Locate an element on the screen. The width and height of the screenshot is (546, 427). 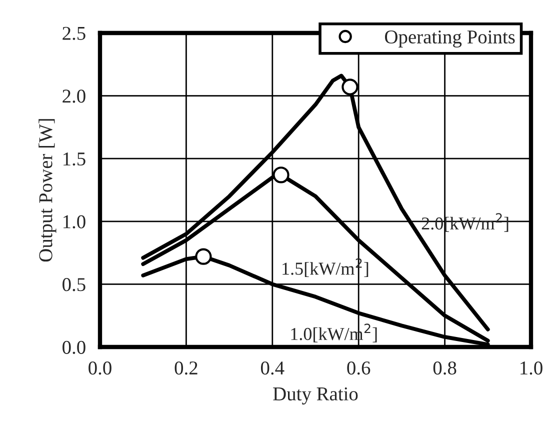
x-tick-label: 0.4 is located at coordinates (272, 368).